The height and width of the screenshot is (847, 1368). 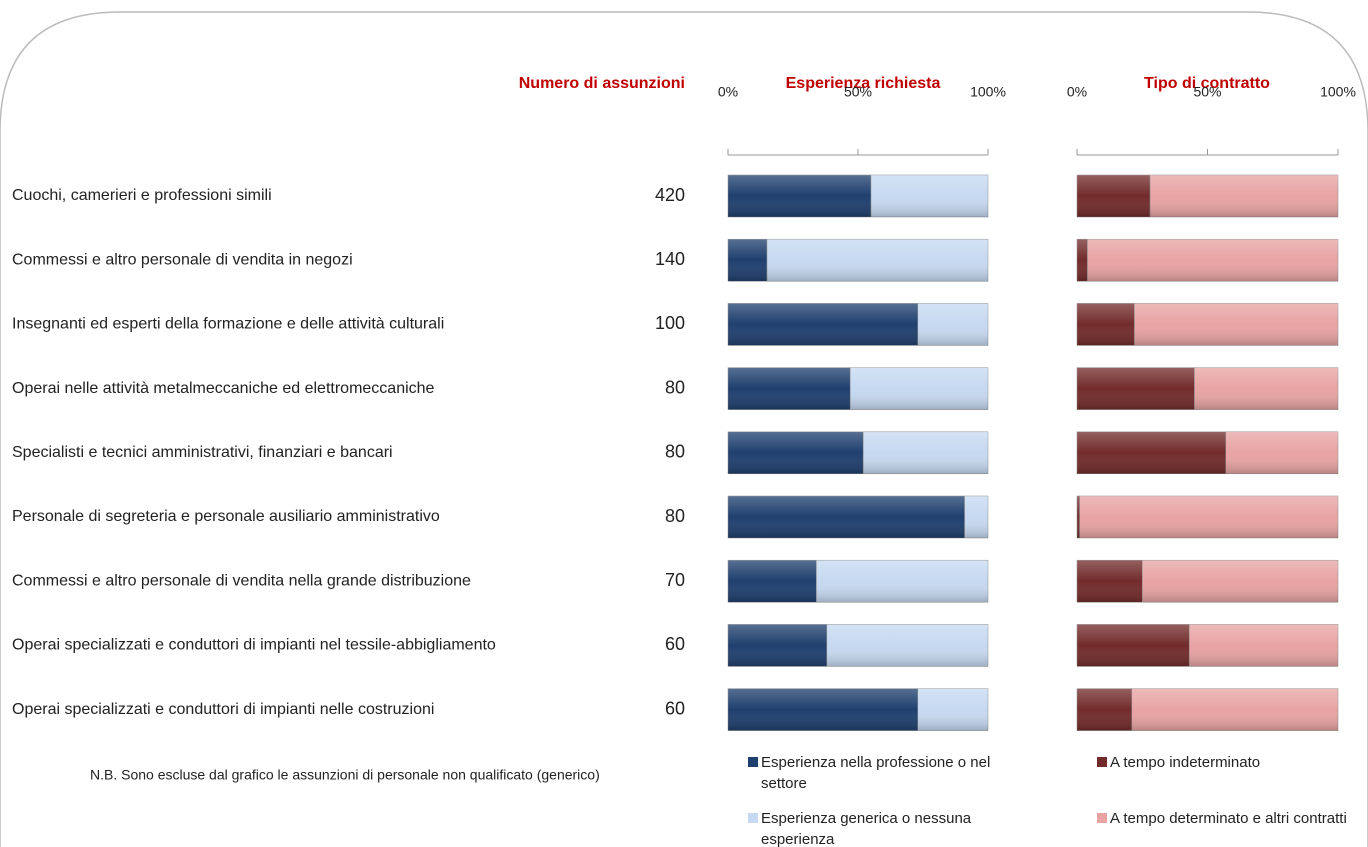 I want to click on legend-item: Esperienza generica o nessuna esperienza, so click(x=878, y=827).